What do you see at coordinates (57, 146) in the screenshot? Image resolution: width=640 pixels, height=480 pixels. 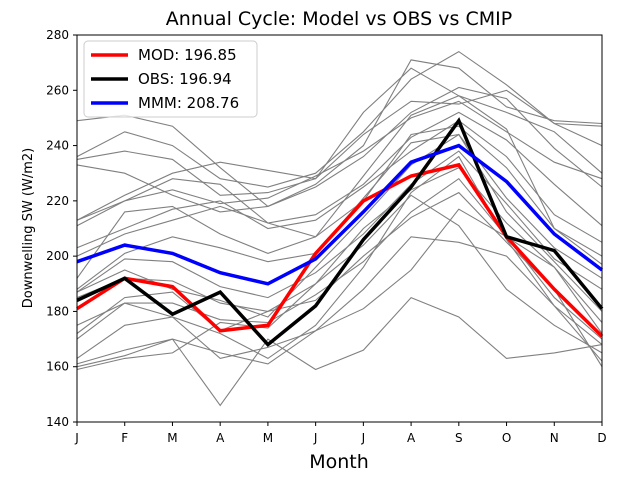 I see `y-tick-label: 240` at bounding box center [57, 146].